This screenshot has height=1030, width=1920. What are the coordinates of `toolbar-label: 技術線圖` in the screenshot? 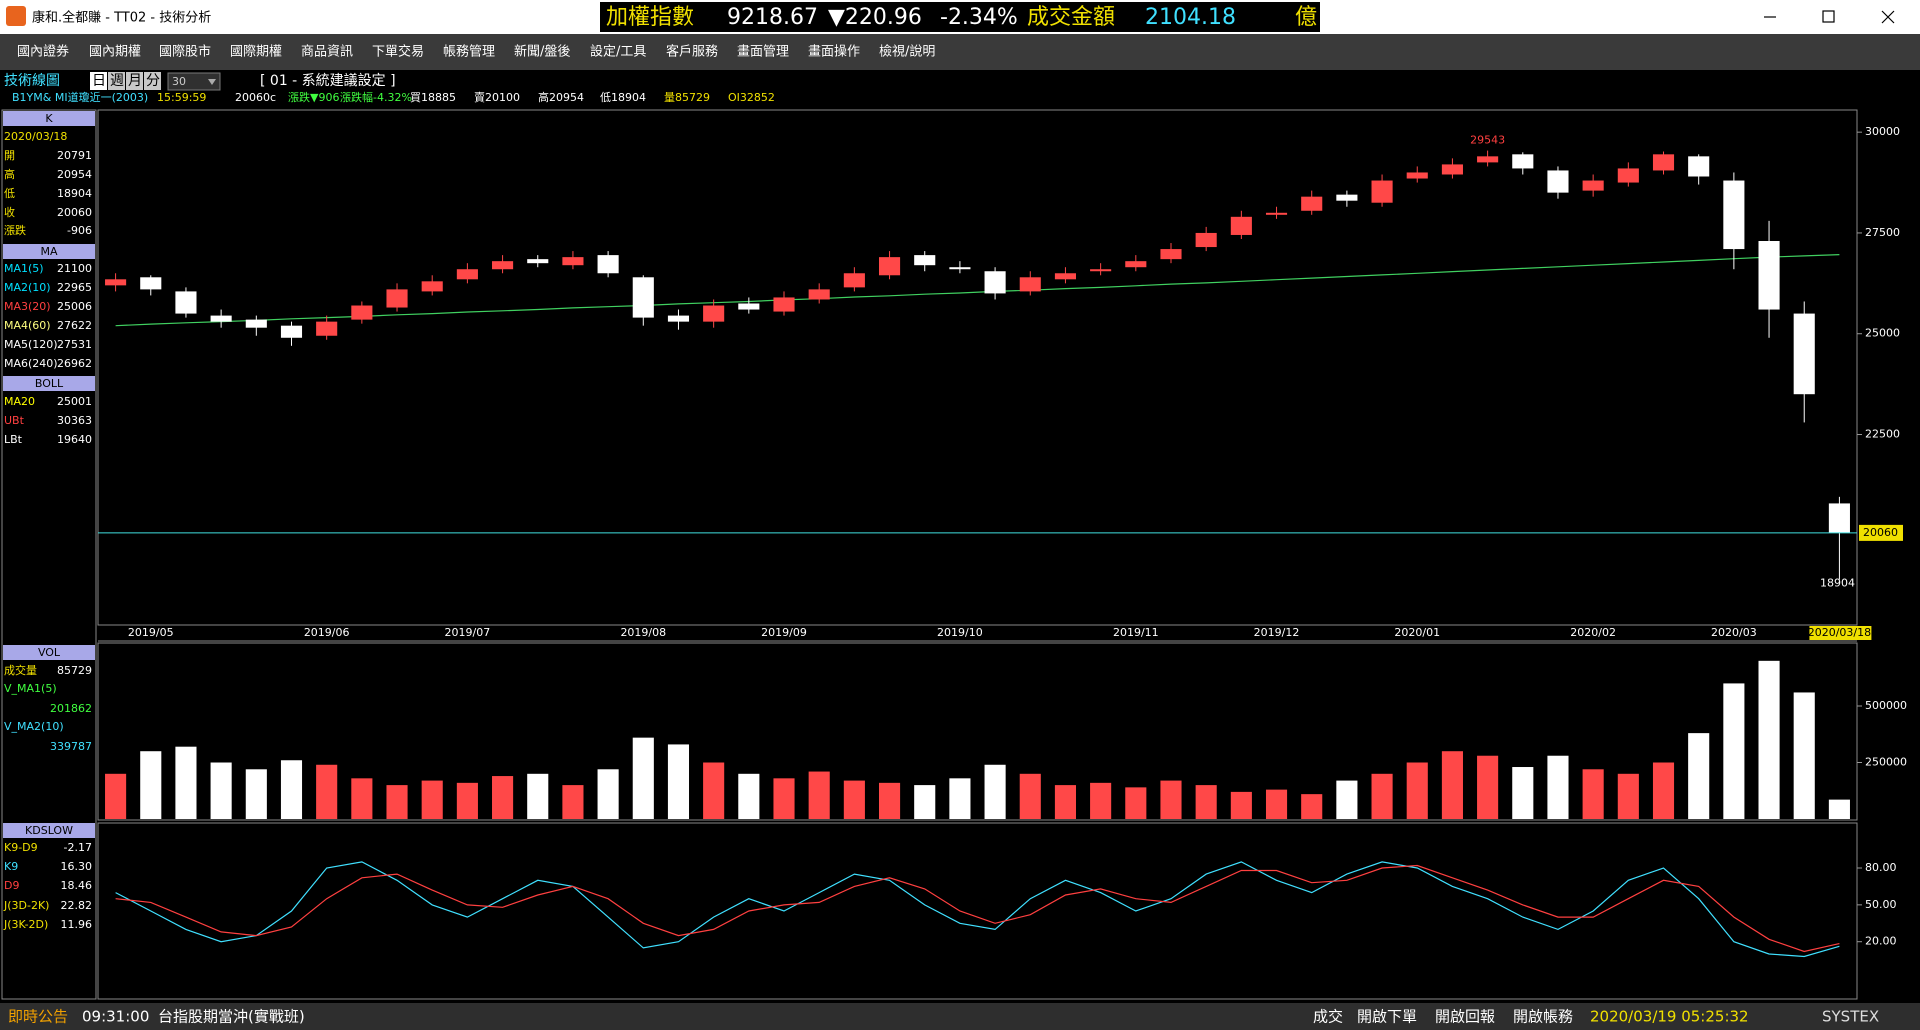 It's located at (32, 81).